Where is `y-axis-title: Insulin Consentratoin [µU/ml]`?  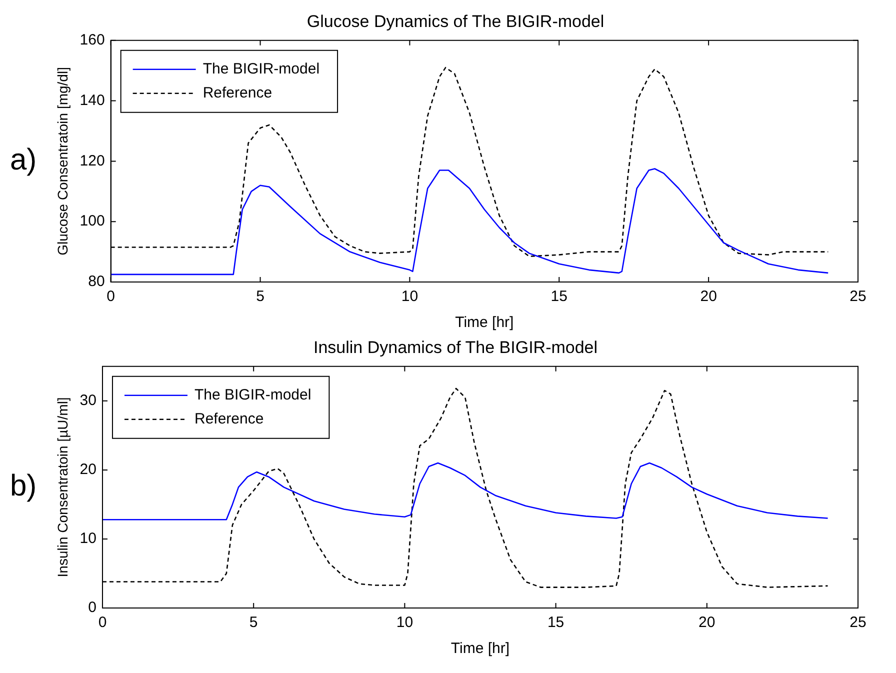
y-axis-title: Insulin Consentratoin [µU/ml] is located at coordinates (62, 487).